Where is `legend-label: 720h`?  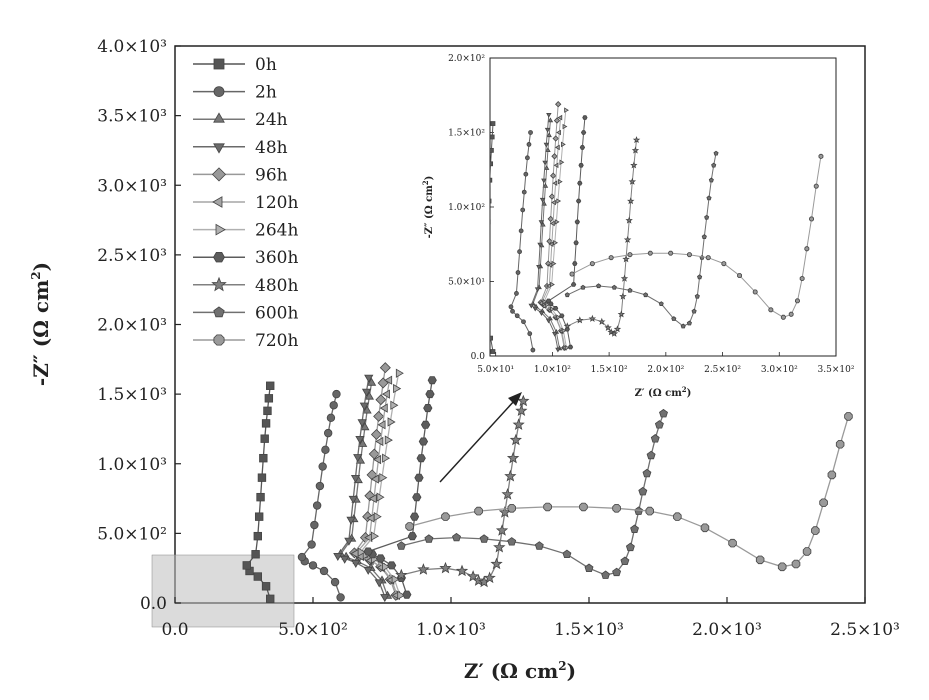
legend-label: 720h is located at coordinates (276, 341).